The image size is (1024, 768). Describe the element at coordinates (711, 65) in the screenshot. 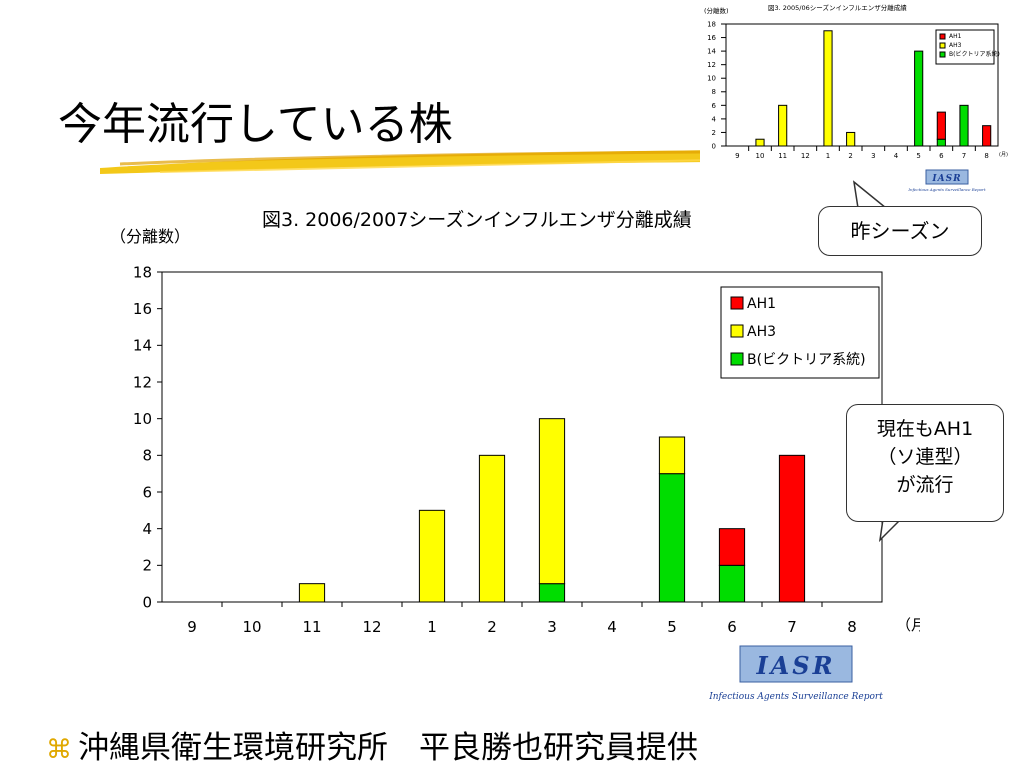

I see `mini-y-tick-label: 12` at that location.